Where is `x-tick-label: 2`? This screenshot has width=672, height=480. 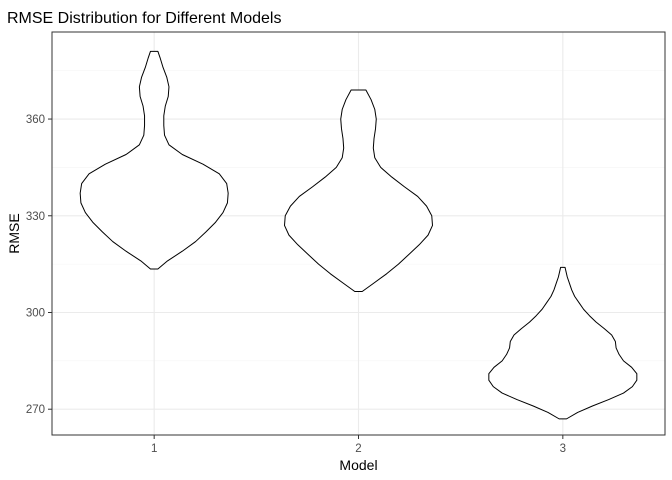 x-tick-label: 2 is located at coordinates (358, 449).